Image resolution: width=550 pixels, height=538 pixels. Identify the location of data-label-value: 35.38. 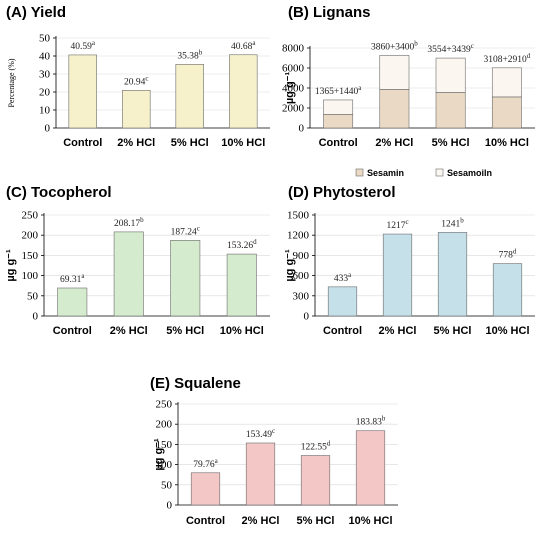
(188, 56).